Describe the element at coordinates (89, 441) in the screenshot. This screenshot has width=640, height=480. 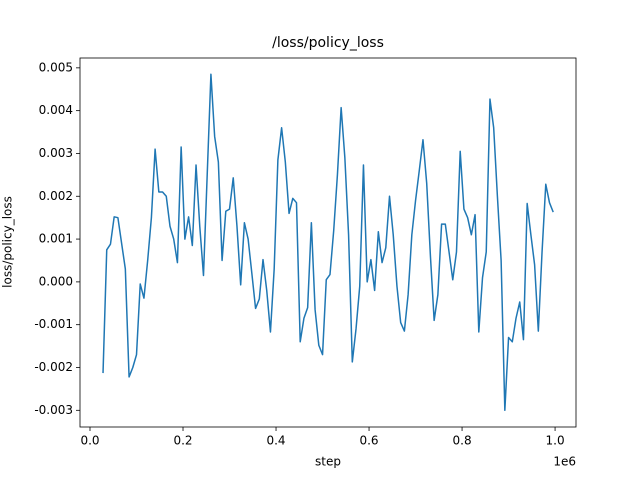
I see `x-tick-label: 0.0` at that location.